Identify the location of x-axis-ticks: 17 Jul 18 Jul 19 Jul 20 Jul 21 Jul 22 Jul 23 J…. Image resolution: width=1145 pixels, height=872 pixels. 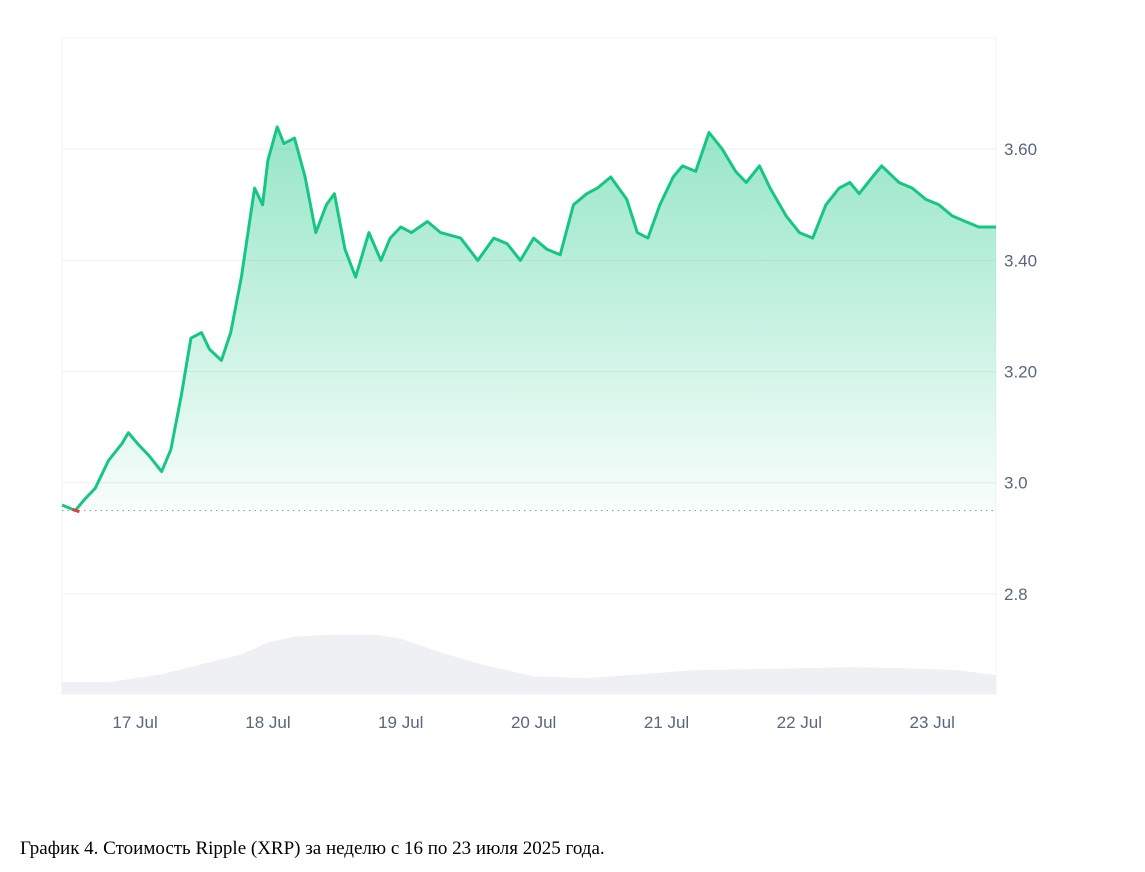
(533, 722).